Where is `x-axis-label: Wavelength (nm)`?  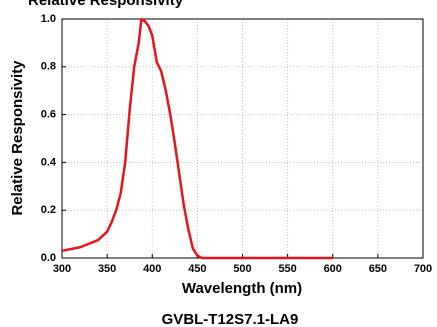
x-axis-label: Wavelength (nm) is located at coordinates (242, 288).